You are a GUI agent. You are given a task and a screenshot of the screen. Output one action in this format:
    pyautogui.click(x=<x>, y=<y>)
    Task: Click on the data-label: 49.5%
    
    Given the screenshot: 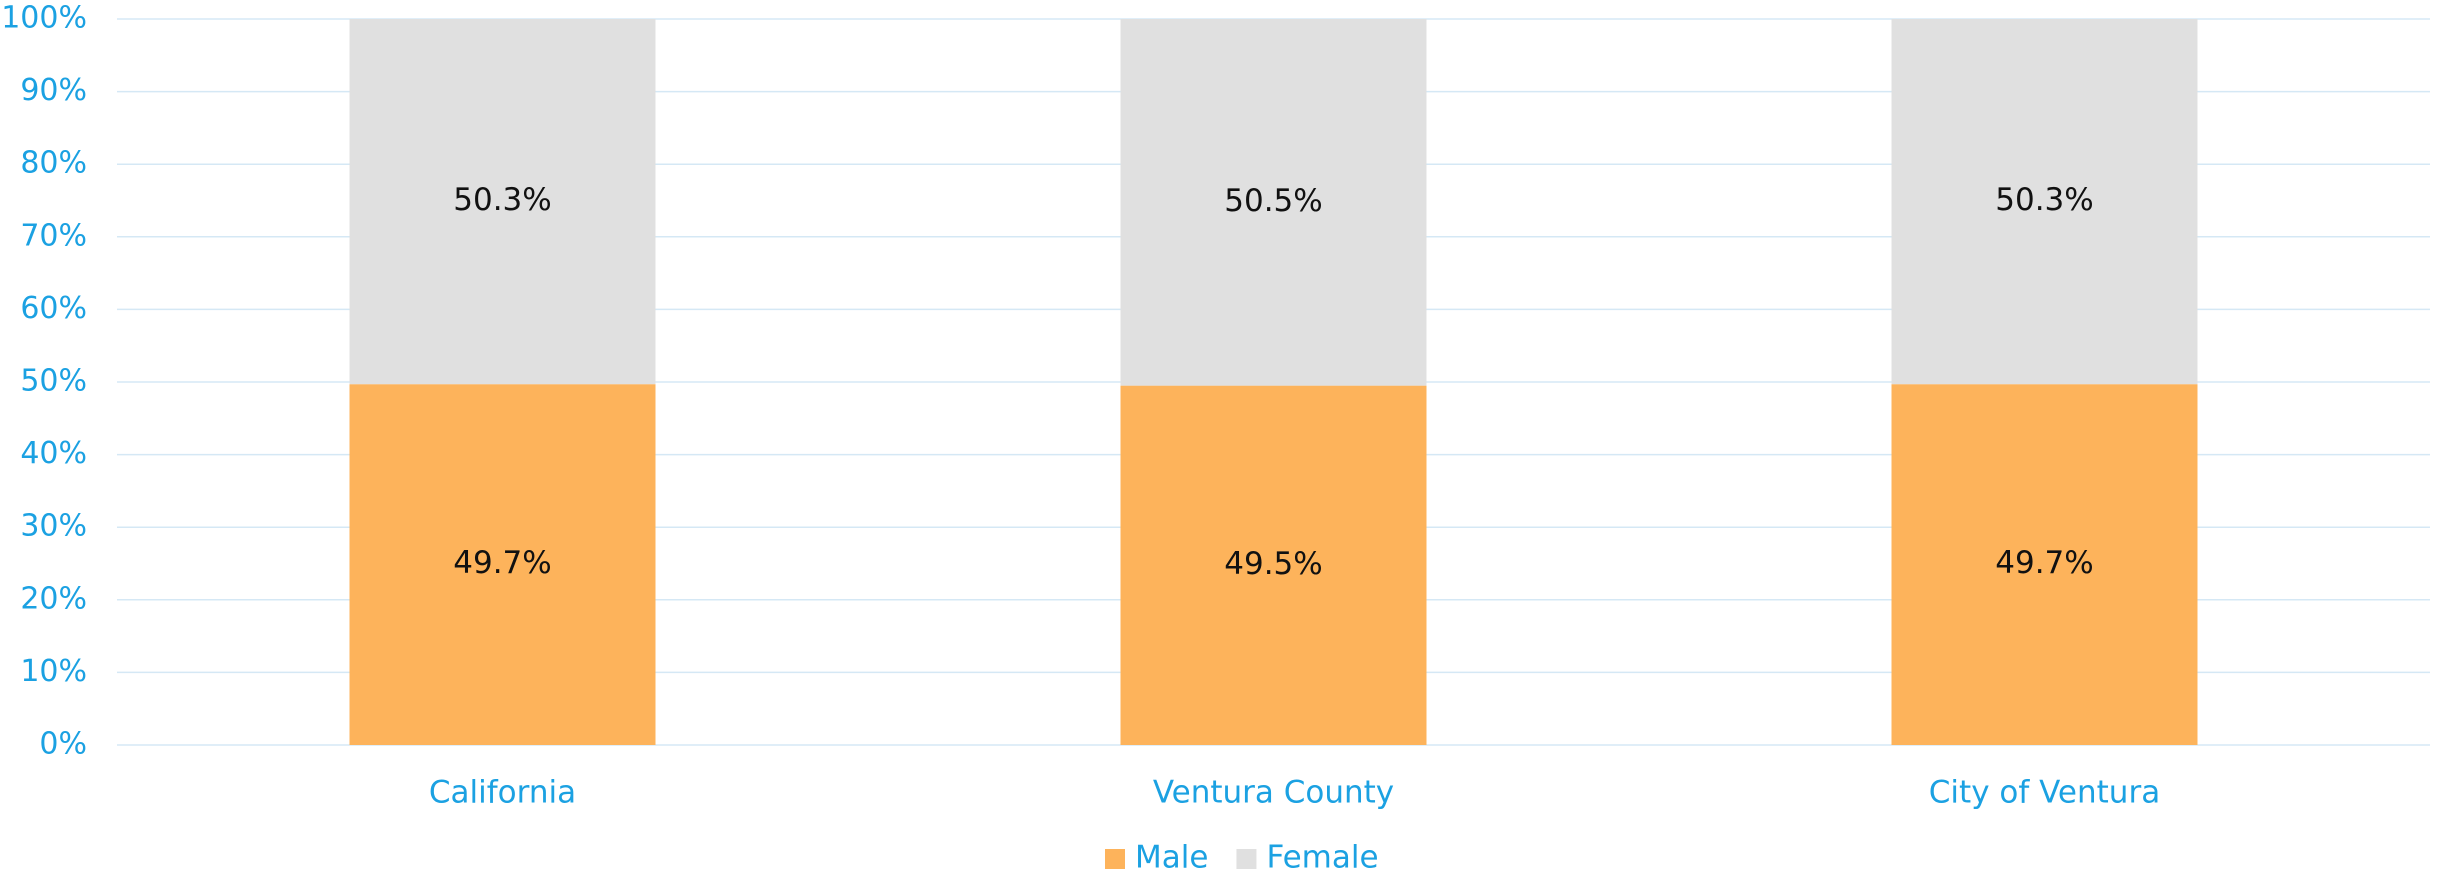 What is the action you would take?
    pyautogui.click(x=1273, y=564)
    